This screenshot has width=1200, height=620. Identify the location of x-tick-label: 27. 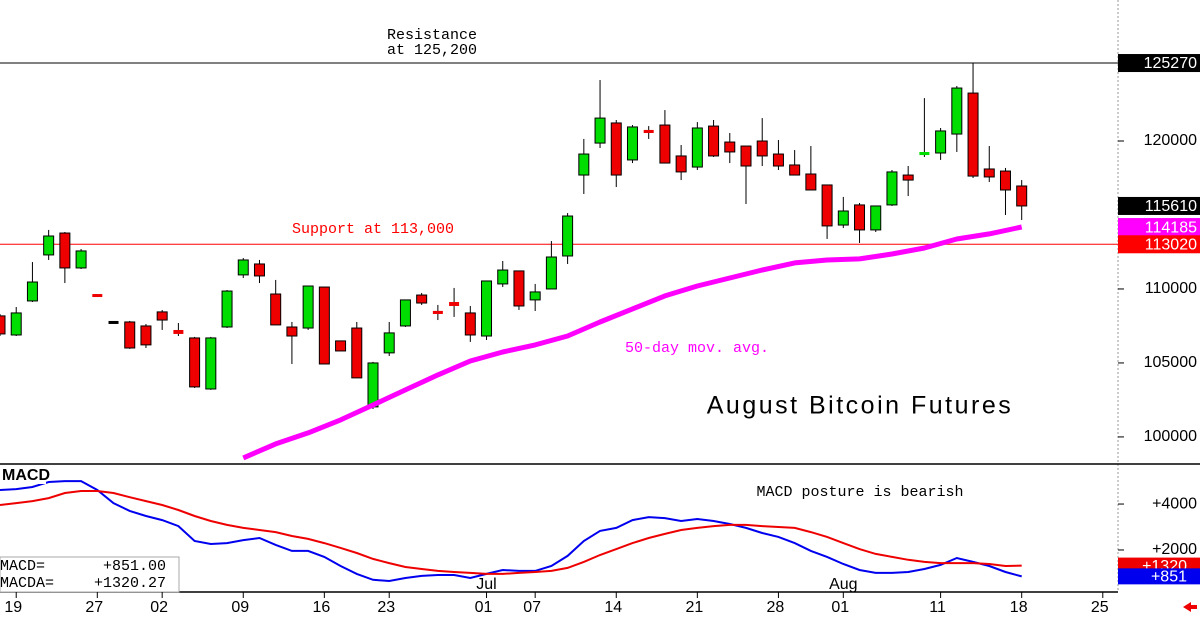
(94, 607).